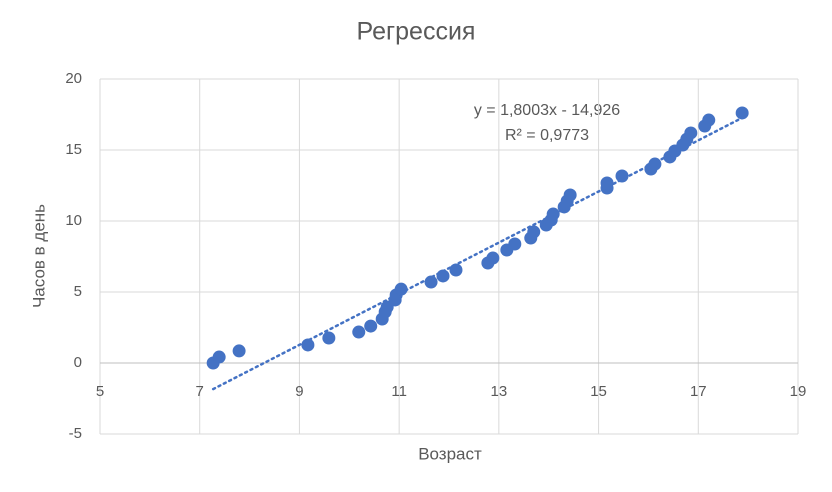  I want to click on x-tick-label: 5, so click(100, 391).